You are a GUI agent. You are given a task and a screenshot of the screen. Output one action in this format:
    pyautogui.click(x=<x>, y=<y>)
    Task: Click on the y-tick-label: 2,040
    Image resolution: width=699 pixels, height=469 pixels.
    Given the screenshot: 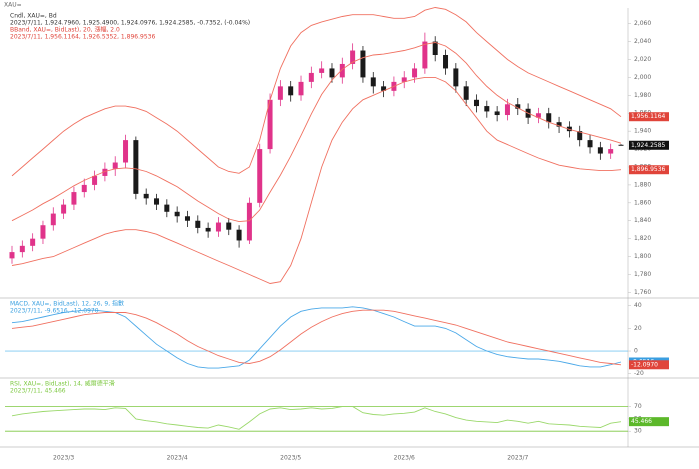 What is the action you would take?
    pyautogui.click(x=642, y=41)
    